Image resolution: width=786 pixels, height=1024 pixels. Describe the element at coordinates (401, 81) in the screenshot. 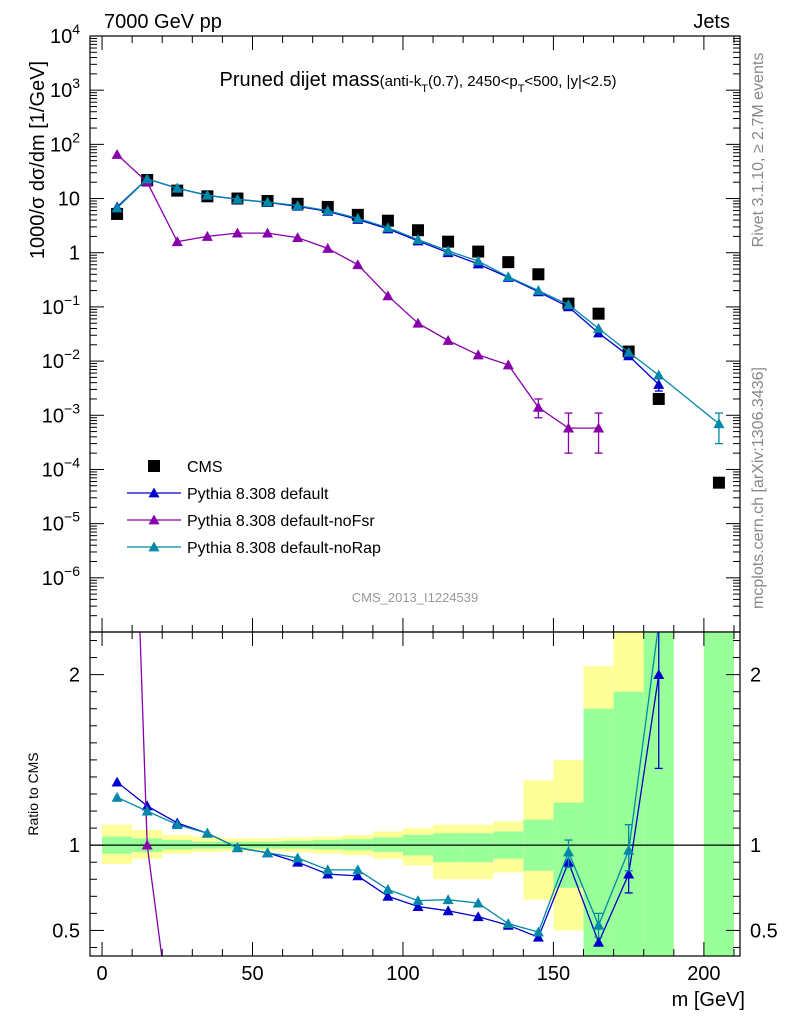

I see `title-sub: (anti-k` at that location.